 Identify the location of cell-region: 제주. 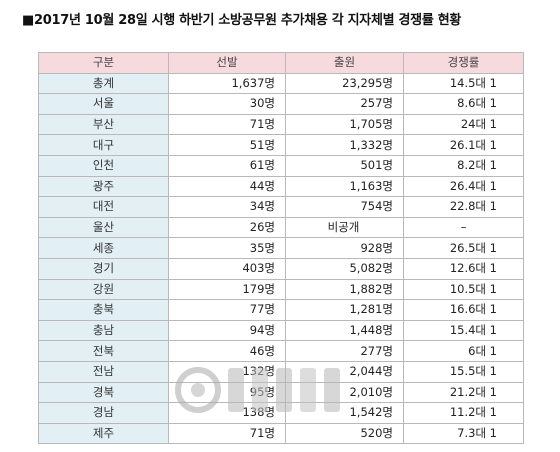
(103, 433).